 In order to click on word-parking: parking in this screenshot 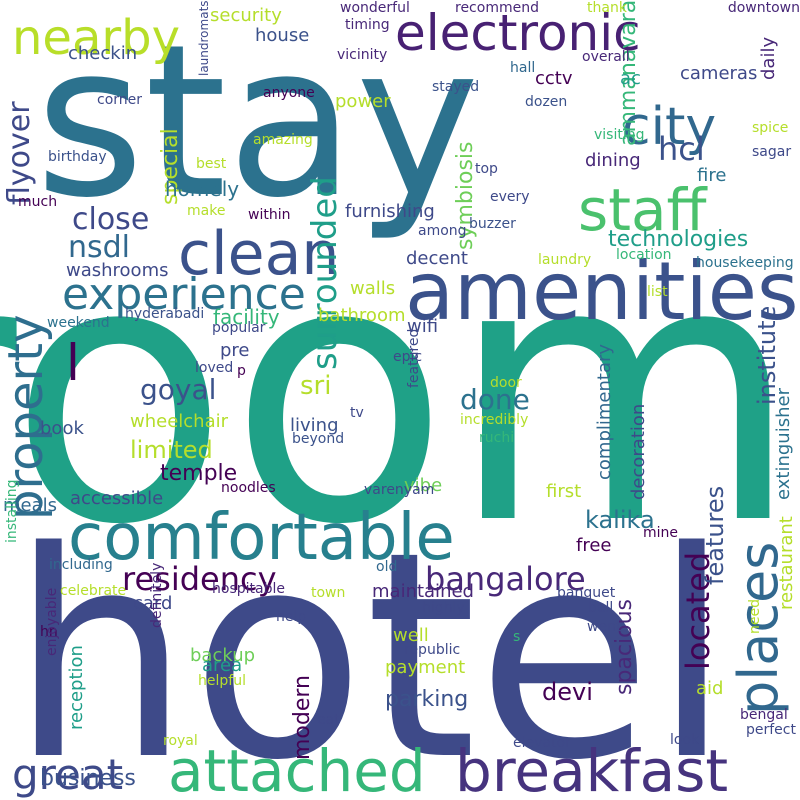, I will do `click(427, 700)`.